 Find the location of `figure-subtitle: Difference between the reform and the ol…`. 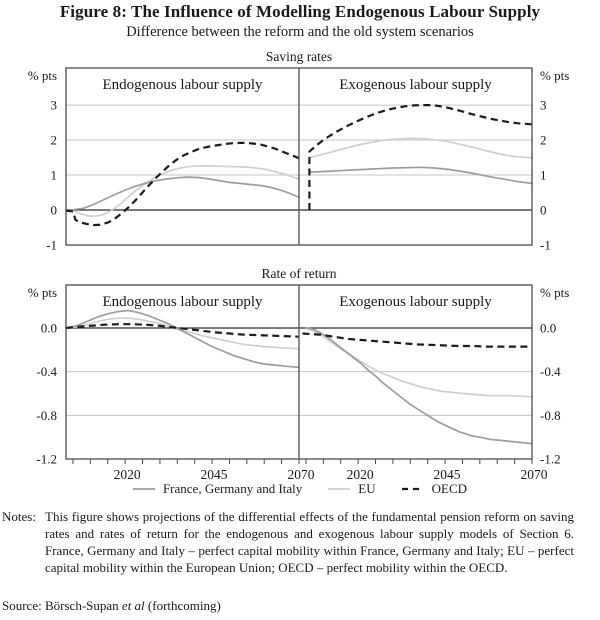

figure-subtitle: Difference between the reform and the ol… is located at coordinates (300, 32).